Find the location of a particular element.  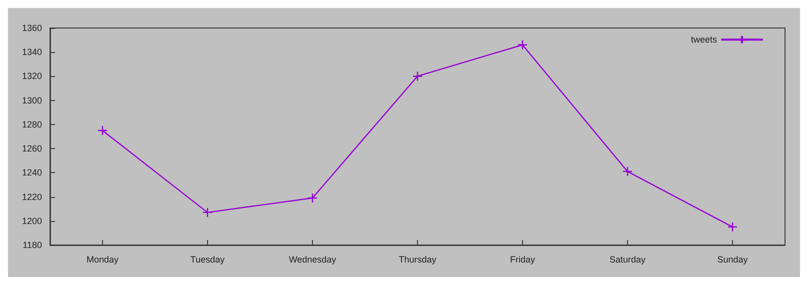

y-tick-label: 1340 is located at coordinates (32, 52).